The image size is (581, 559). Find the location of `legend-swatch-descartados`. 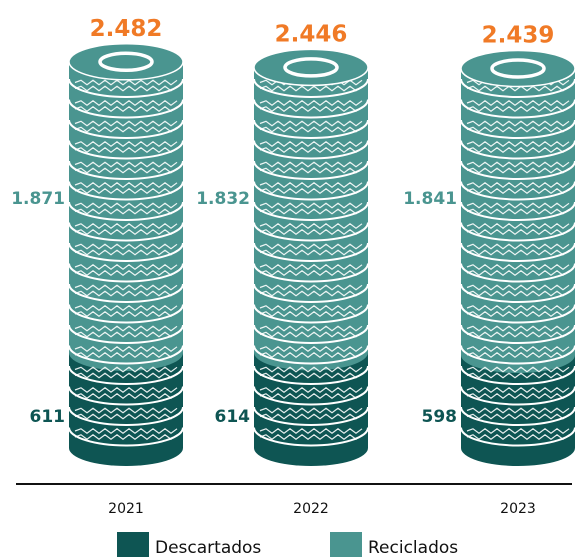

legend-swatch-descartados is located at coordinates (133, 544).